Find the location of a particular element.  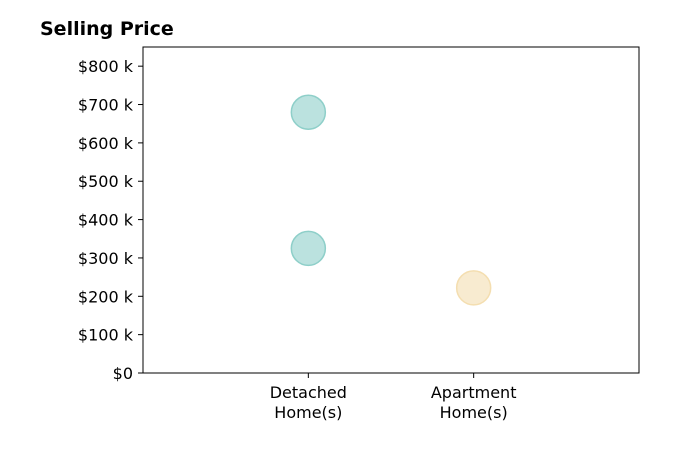

y-tick-label: $300 k is located at coordinates (106, 258).